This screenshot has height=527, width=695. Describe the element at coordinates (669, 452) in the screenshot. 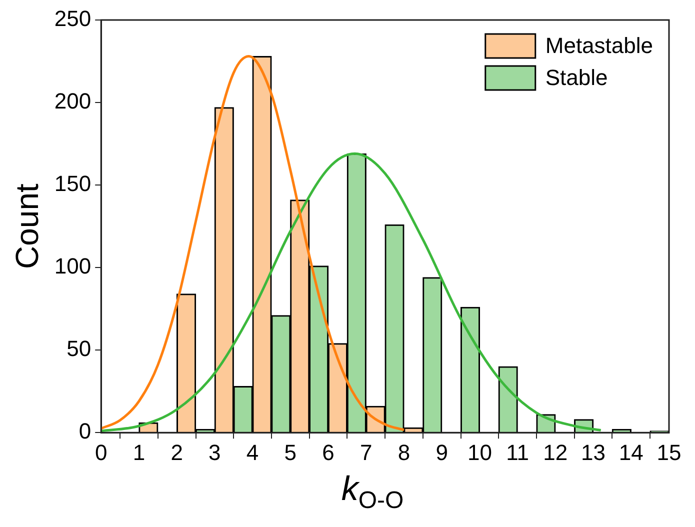

I see `x-tick-label: 15` at that location.